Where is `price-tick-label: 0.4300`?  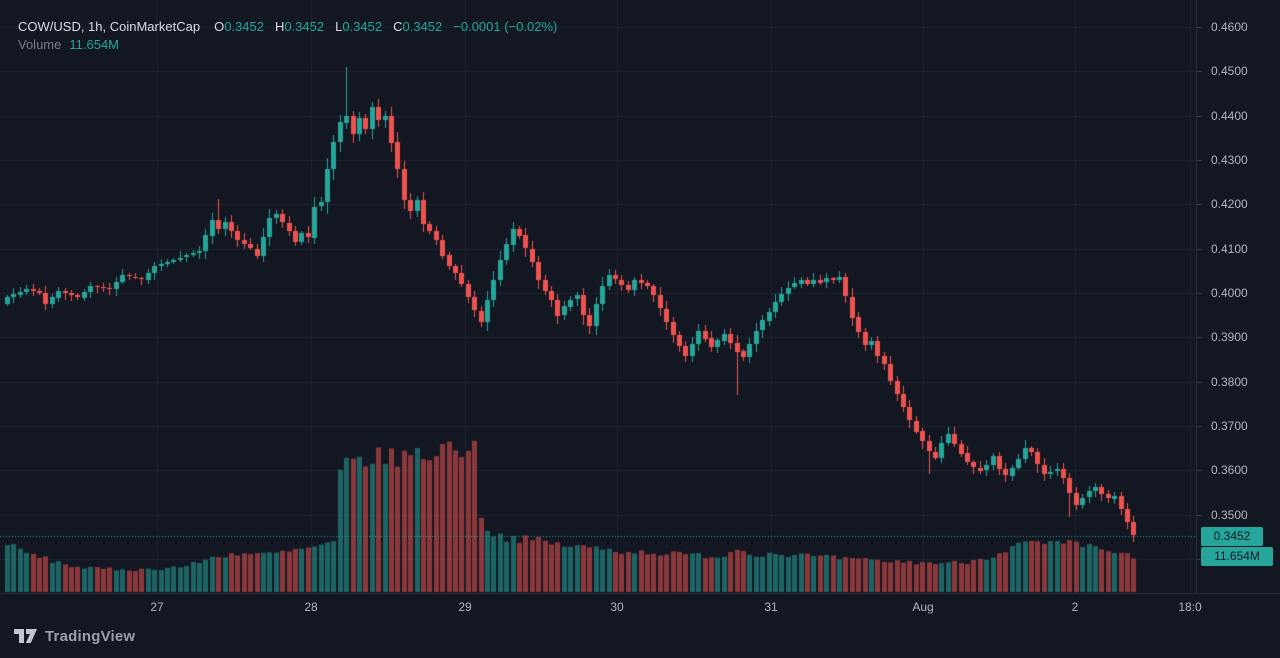
price-tick-label: 0.4300 is located at coordinates (1229, 160).